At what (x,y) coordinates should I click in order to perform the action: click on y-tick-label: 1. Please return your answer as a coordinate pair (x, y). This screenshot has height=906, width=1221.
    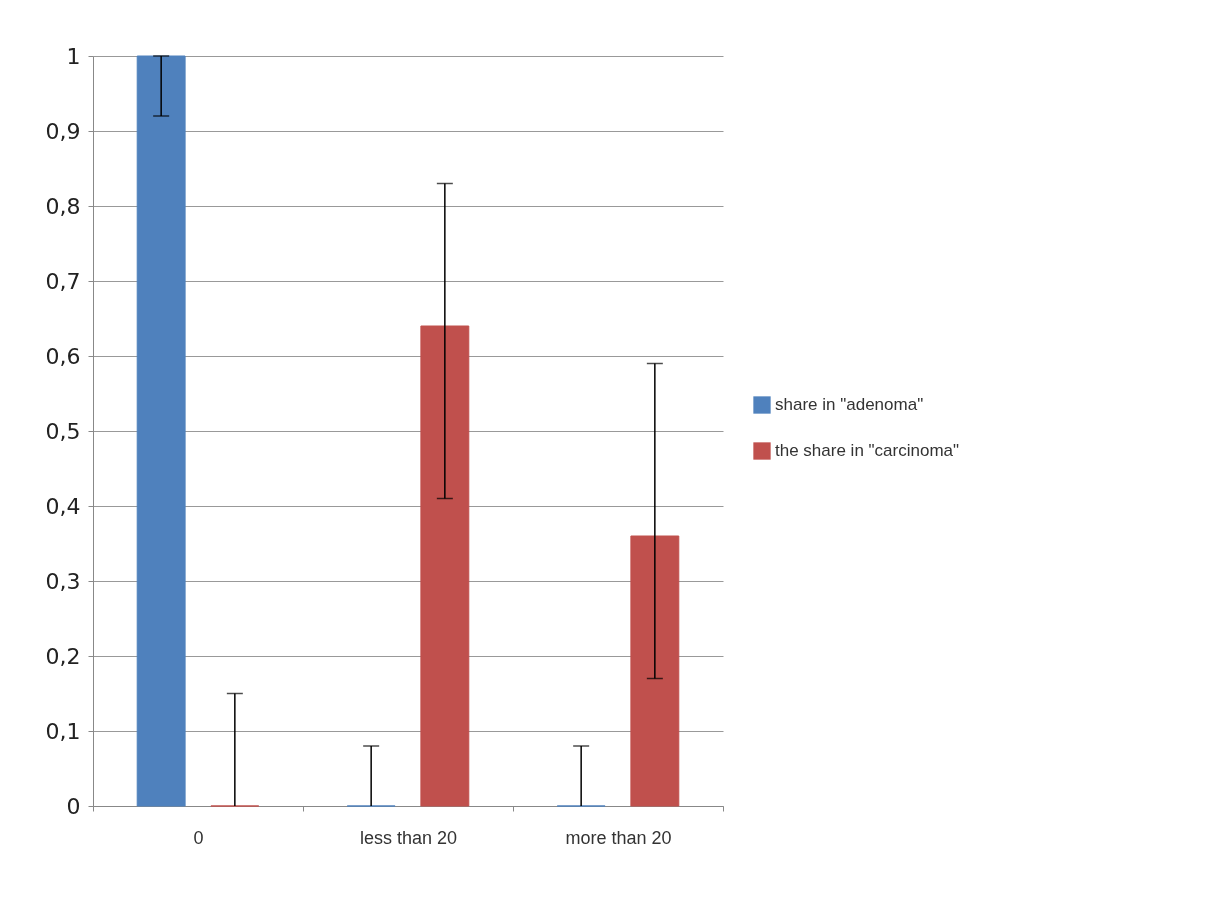
    Looking at the image, I should click on (73, 56).